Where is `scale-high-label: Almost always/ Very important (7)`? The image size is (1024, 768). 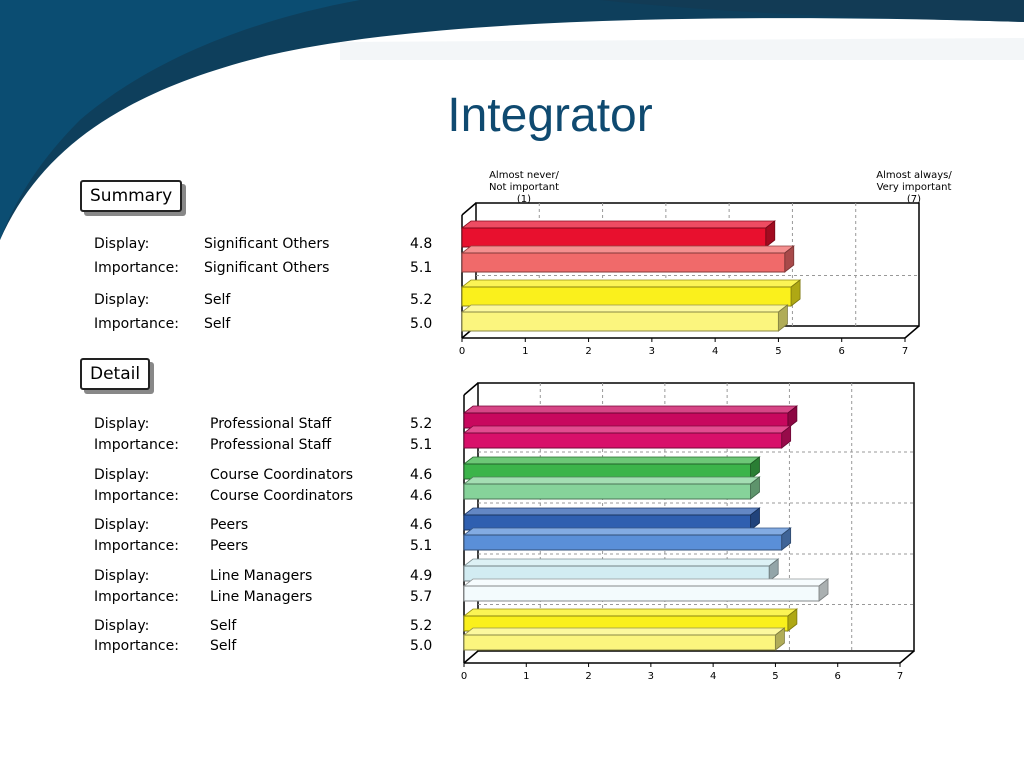 scale-high-label: Almost always/ Very important (7) is located at coordinates (914, 188).